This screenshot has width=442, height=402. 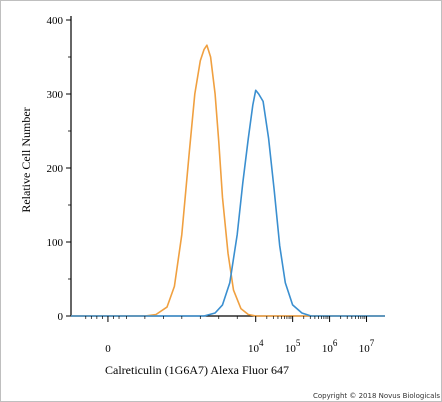 What do you see at coordinates (26, 159) in the screenshot?
I see `y-axis-title: Relative Cell Number` at bounding box center [26, 159].